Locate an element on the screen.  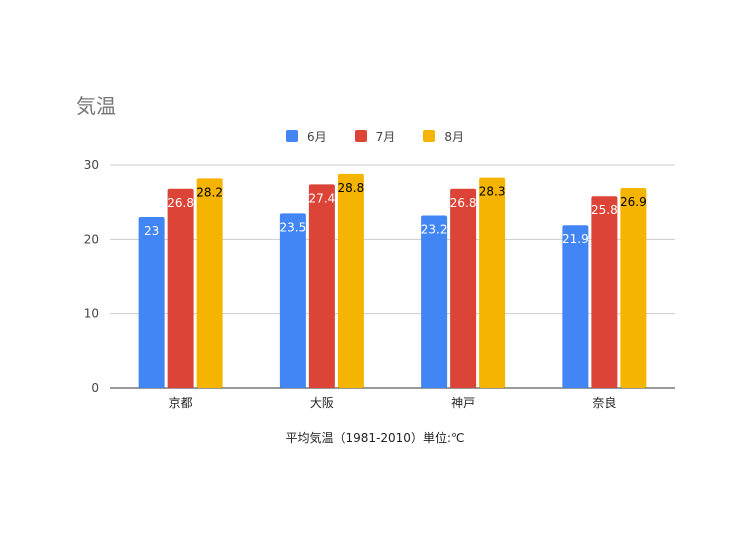
x-tick-label: 大阪 is located at coordinates (322, 403).